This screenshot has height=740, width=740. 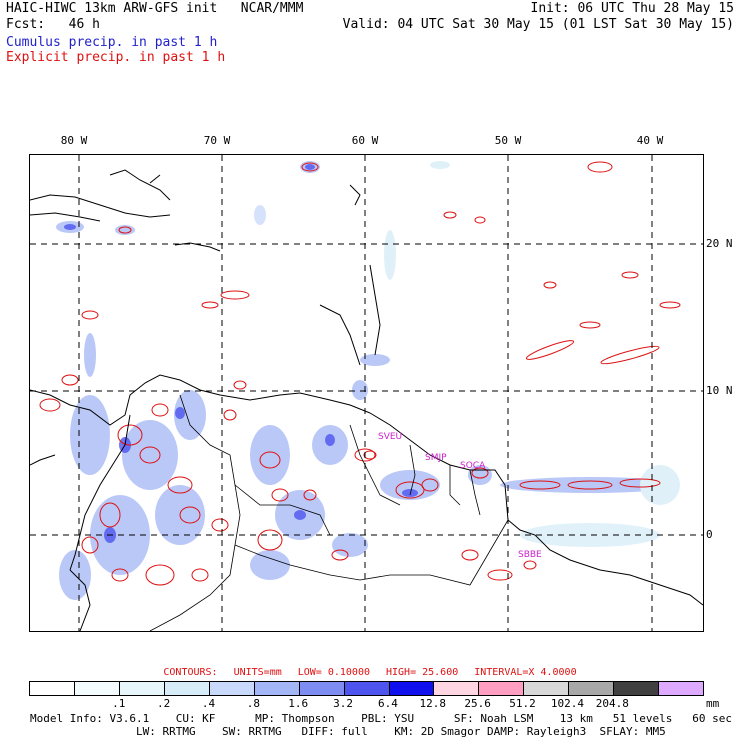 What do you see at coordinates (333, 672) in the screenshot?
I see `contour-low: LOW= 0.10000` at bounding box center [333, 672].